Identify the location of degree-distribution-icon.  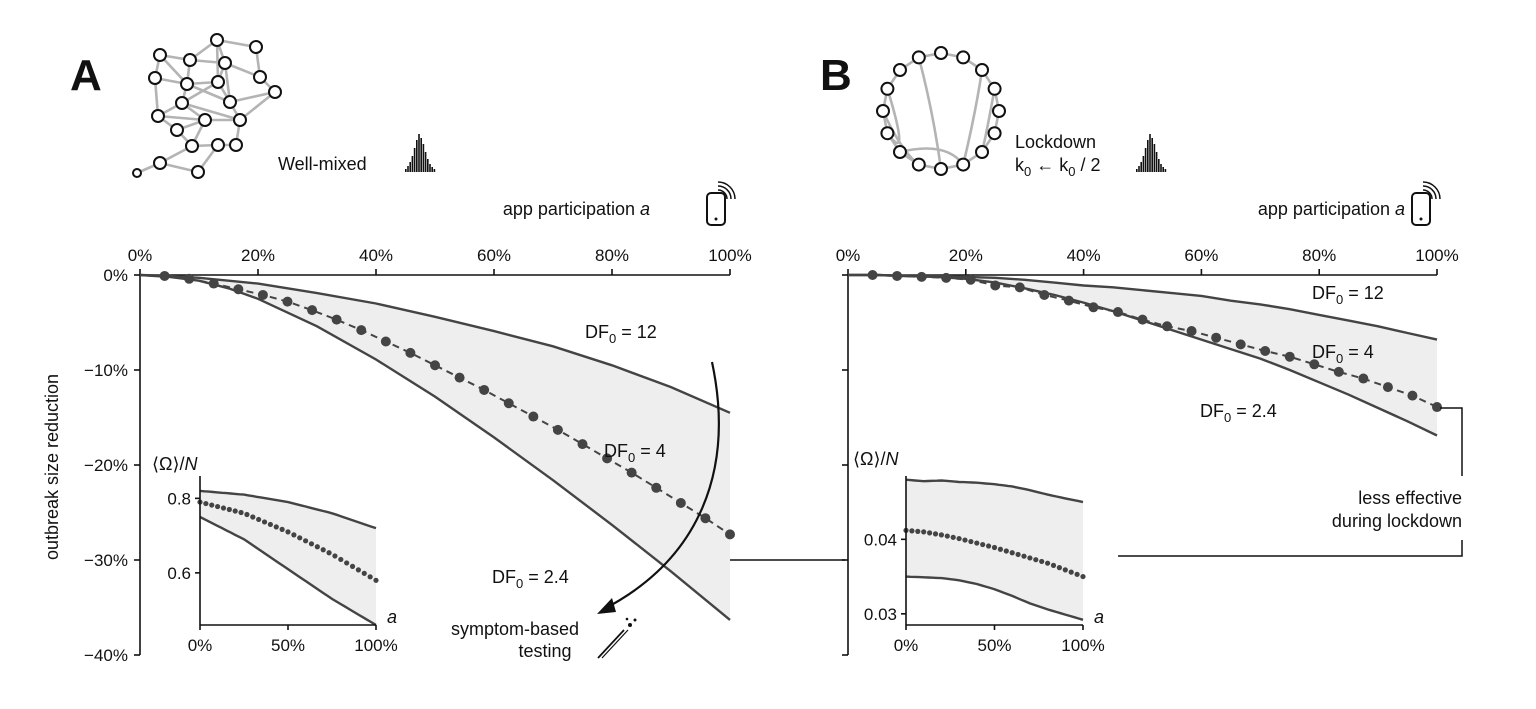
(1151, 153).